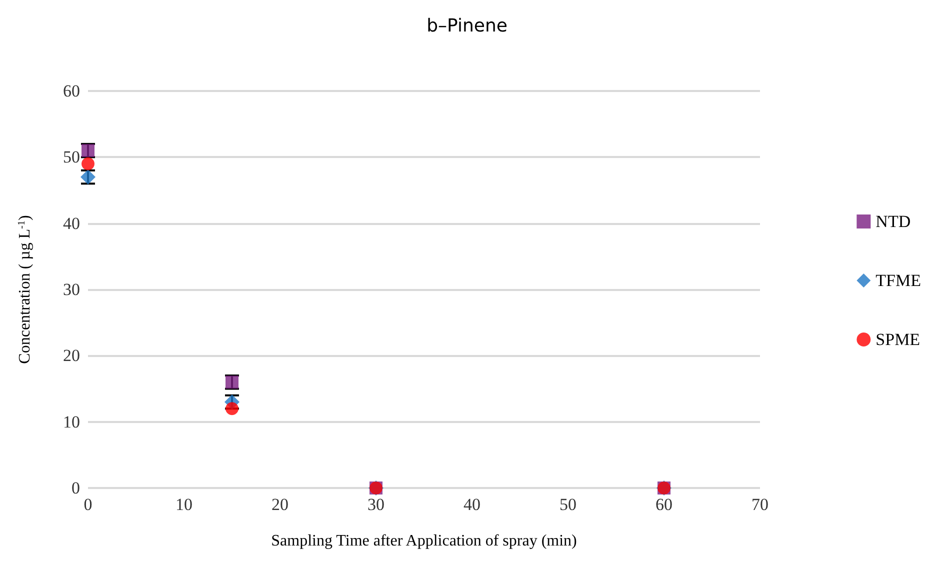 The image size is (934, 561). What do you see at coordinates (376, 504) in the screenshot?
I see `x-tick-label: 30` at bounding box center [376, 504].